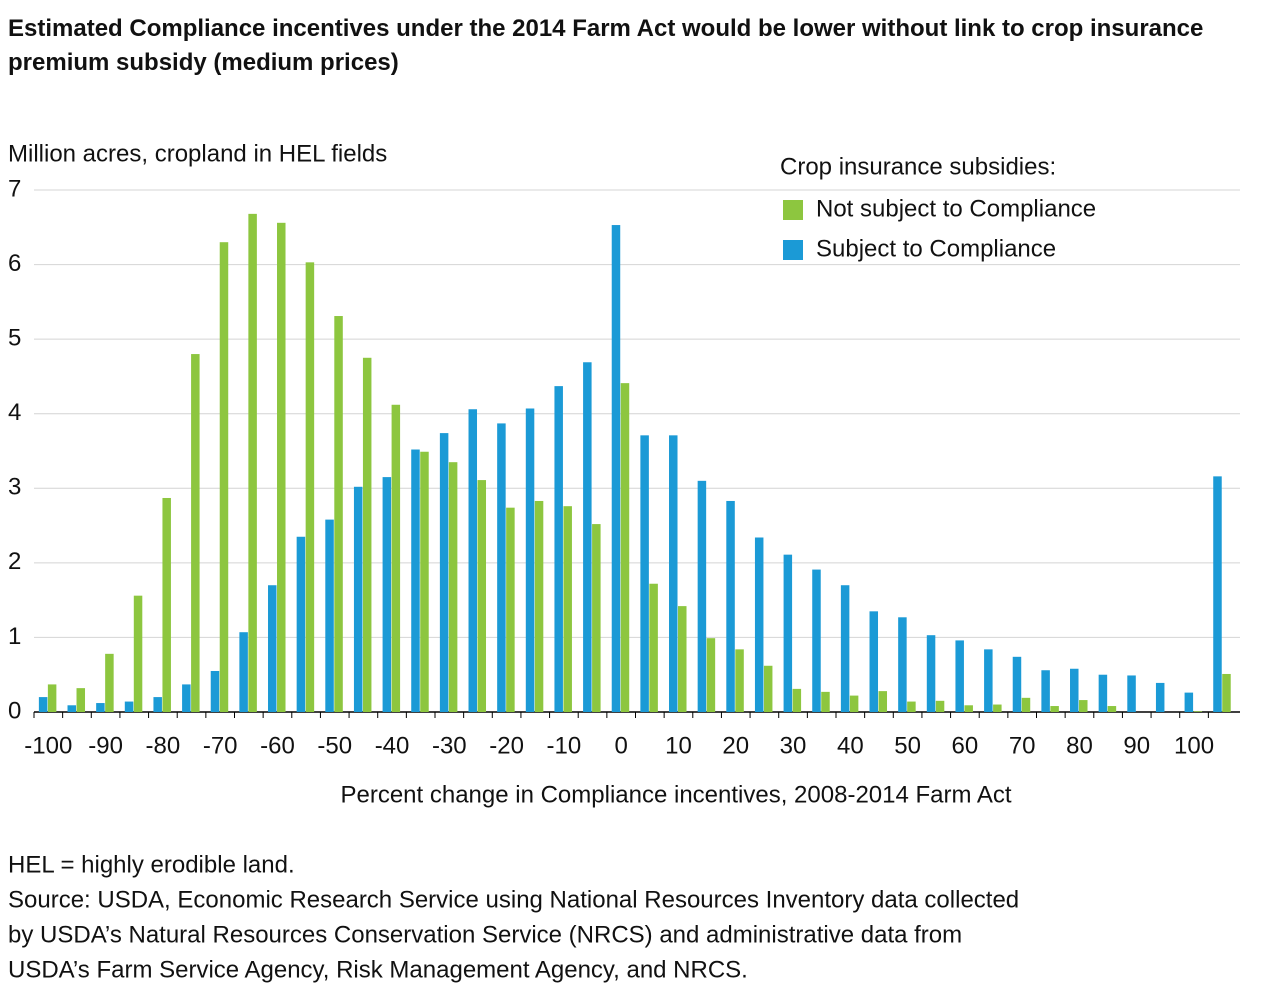 This screenshot has width=1269, height=1006. What do you see at coordinates (620, 745) in the screenshot?
I see `x-tick-label: 0` at bounding box center [620, 745].